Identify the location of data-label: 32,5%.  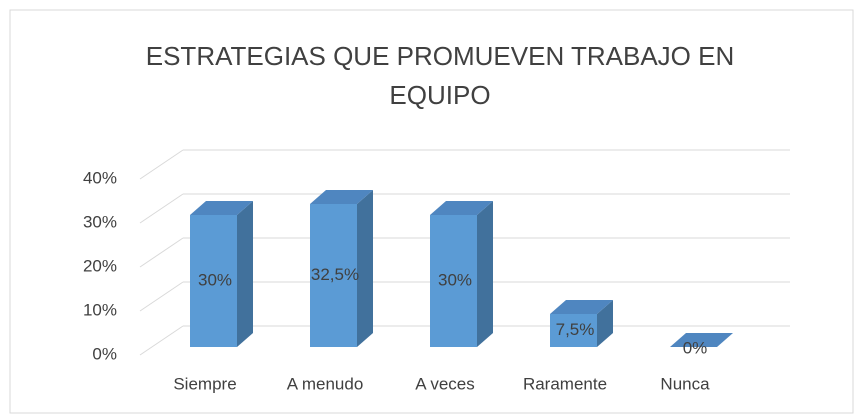
(335, 274).